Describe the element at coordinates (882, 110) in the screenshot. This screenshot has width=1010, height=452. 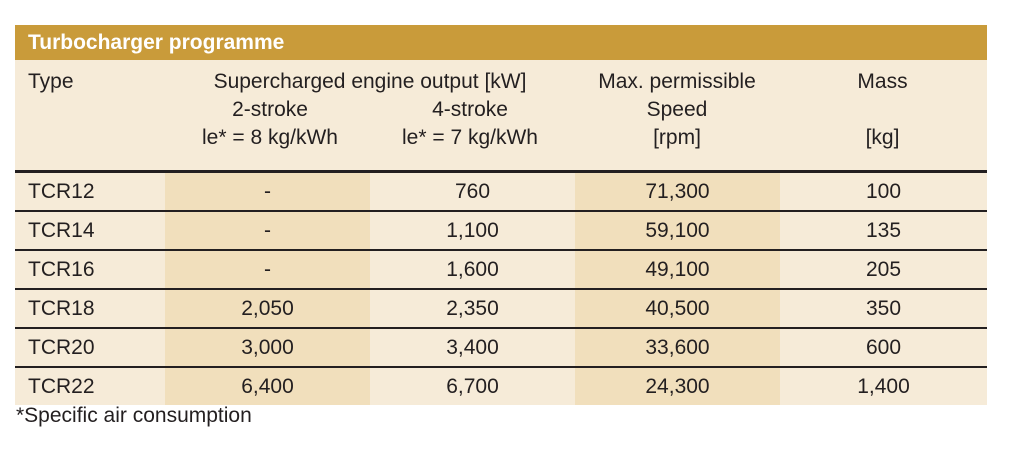
I see `header-mass: Mass [kg]` at that location.